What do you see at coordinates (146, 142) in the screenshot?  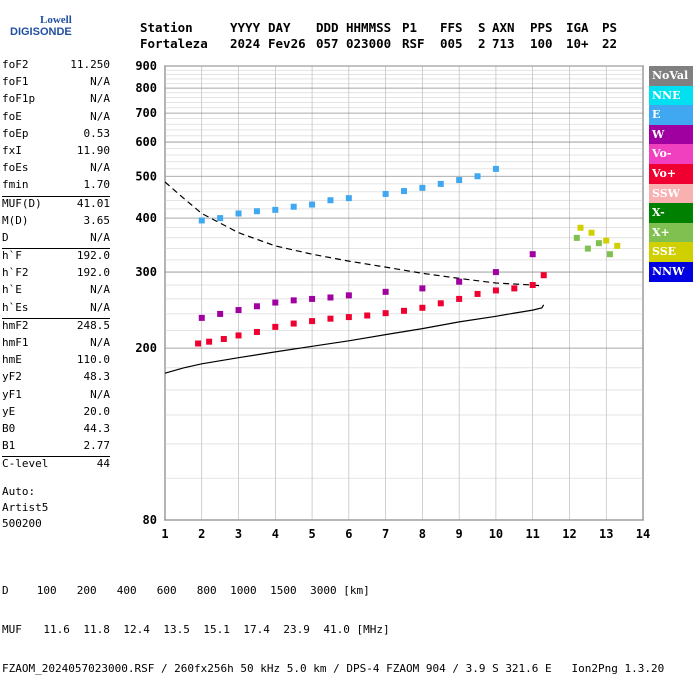 I see `y-tick-label: 600` at bounding box center [146, 142].